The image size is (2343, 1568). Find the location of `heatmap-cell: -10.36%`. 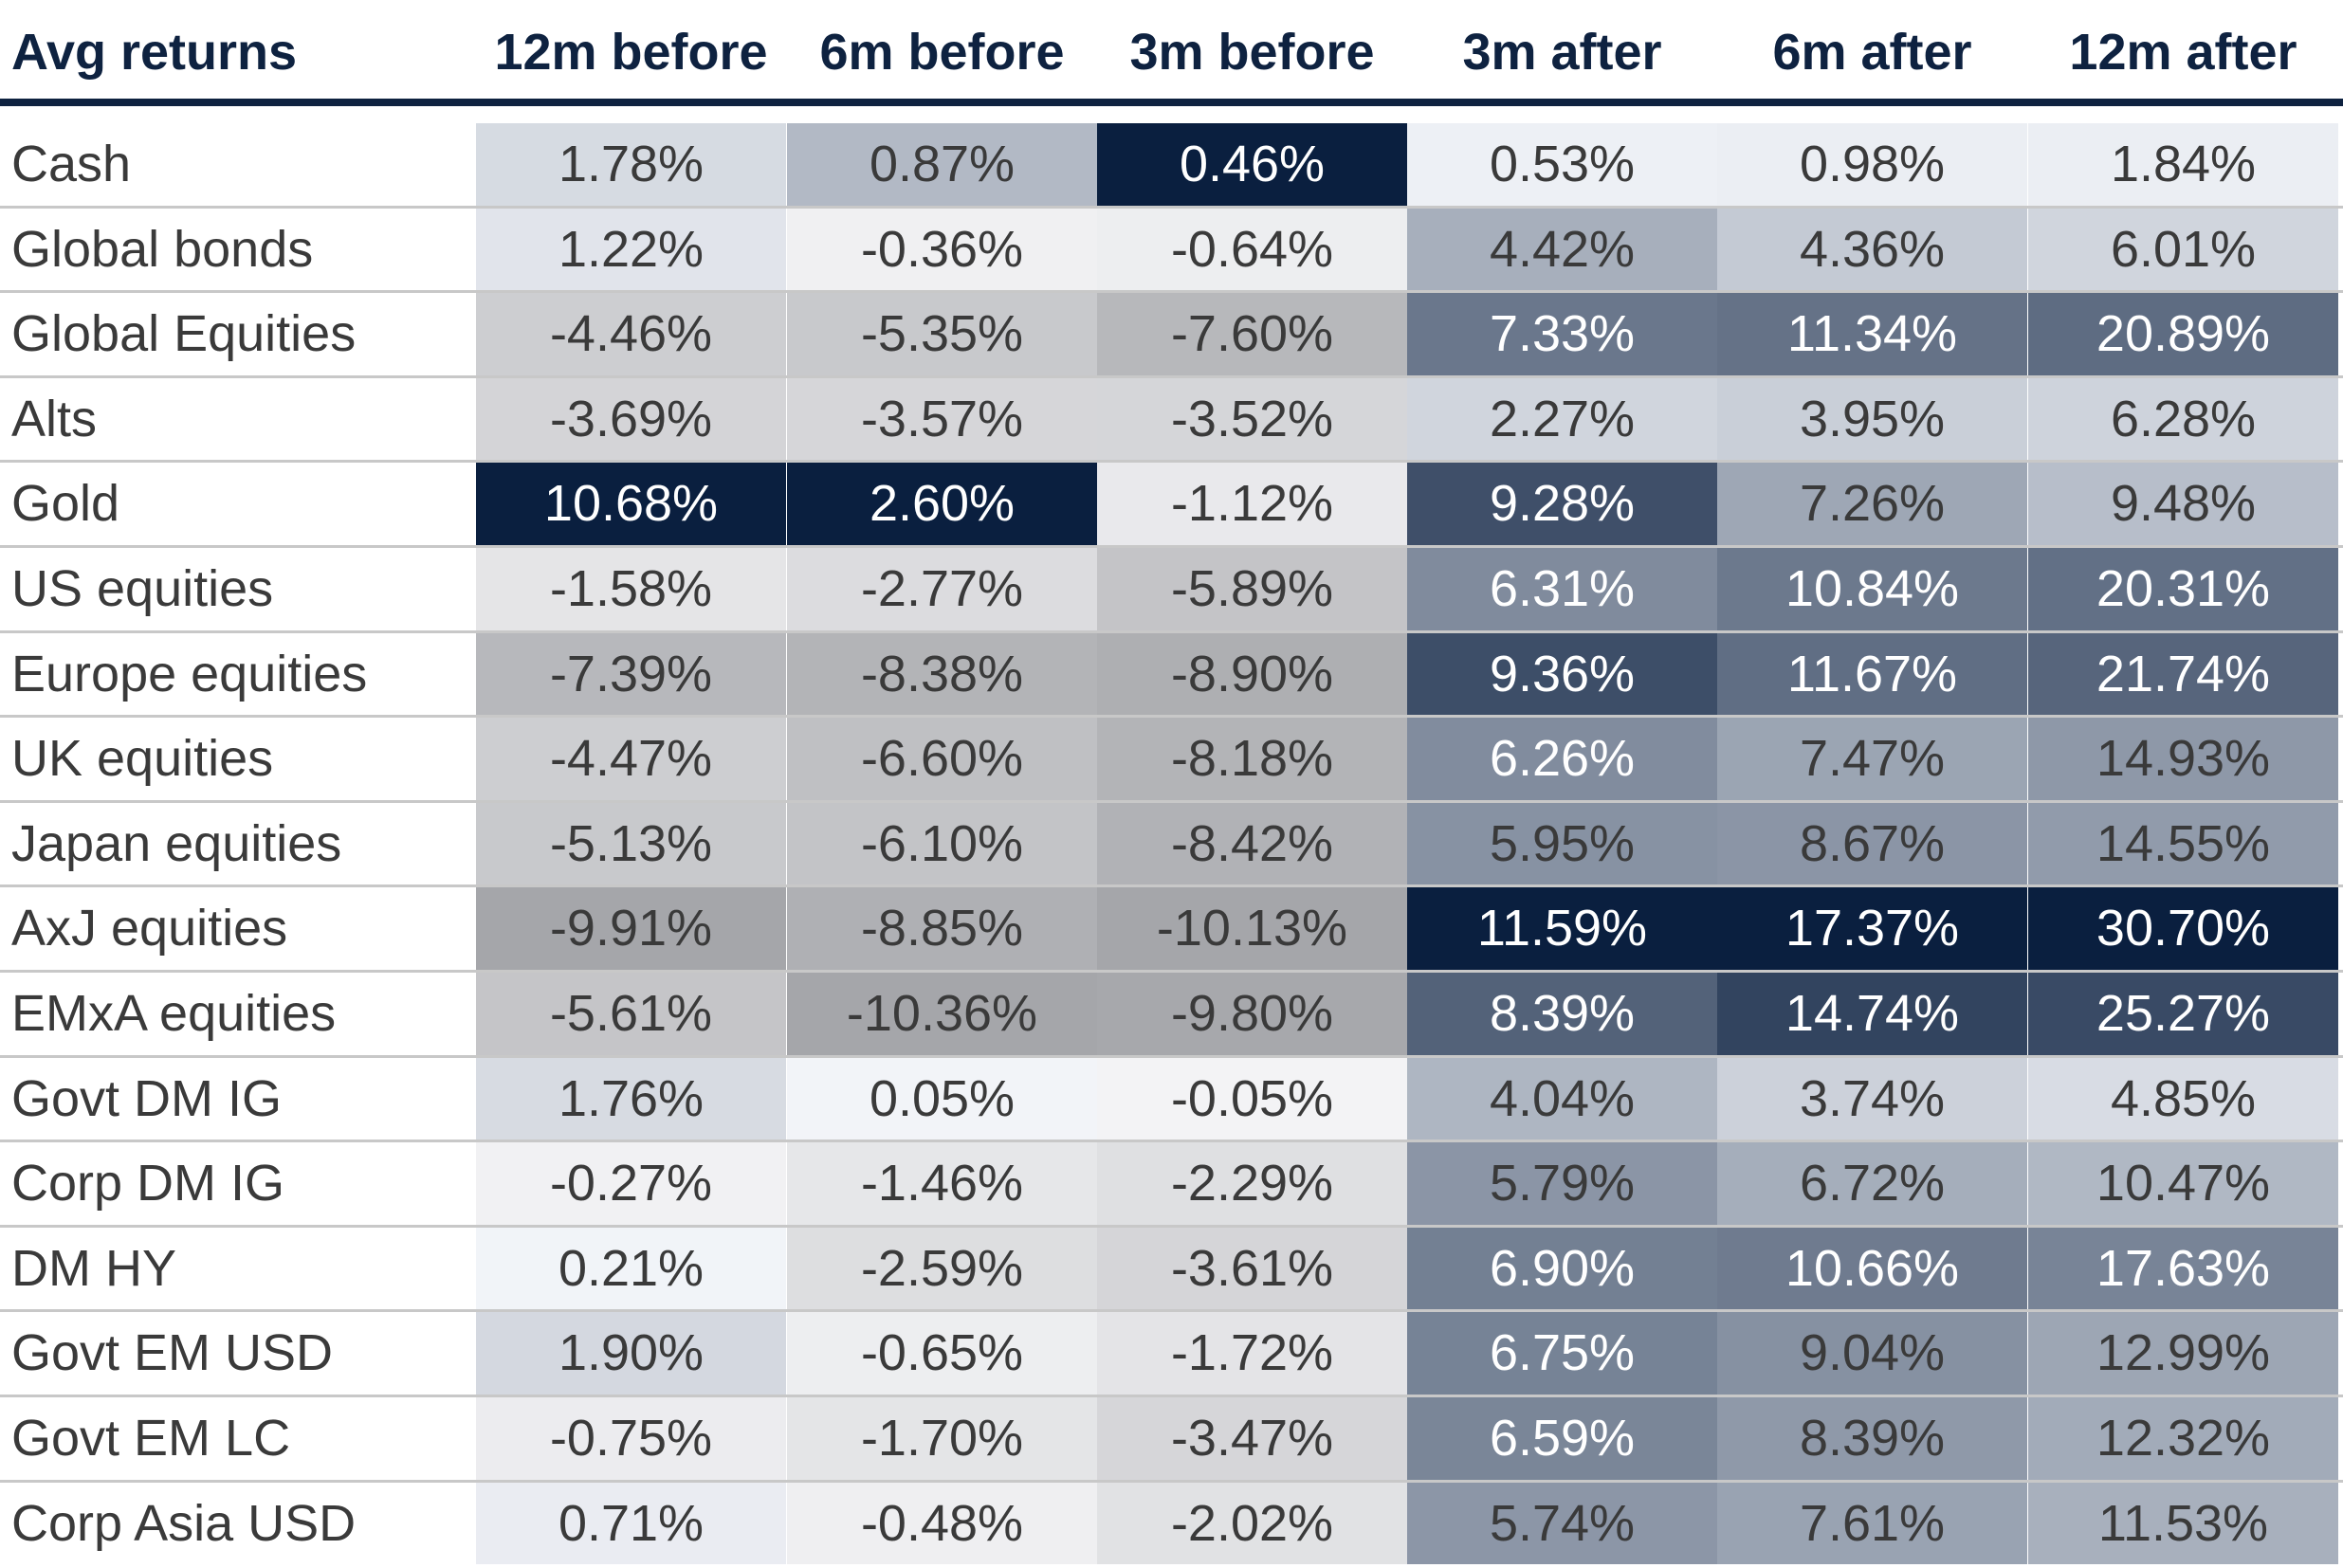

heatmap-cell: -10.36% is located at coordinates (942, 1014).